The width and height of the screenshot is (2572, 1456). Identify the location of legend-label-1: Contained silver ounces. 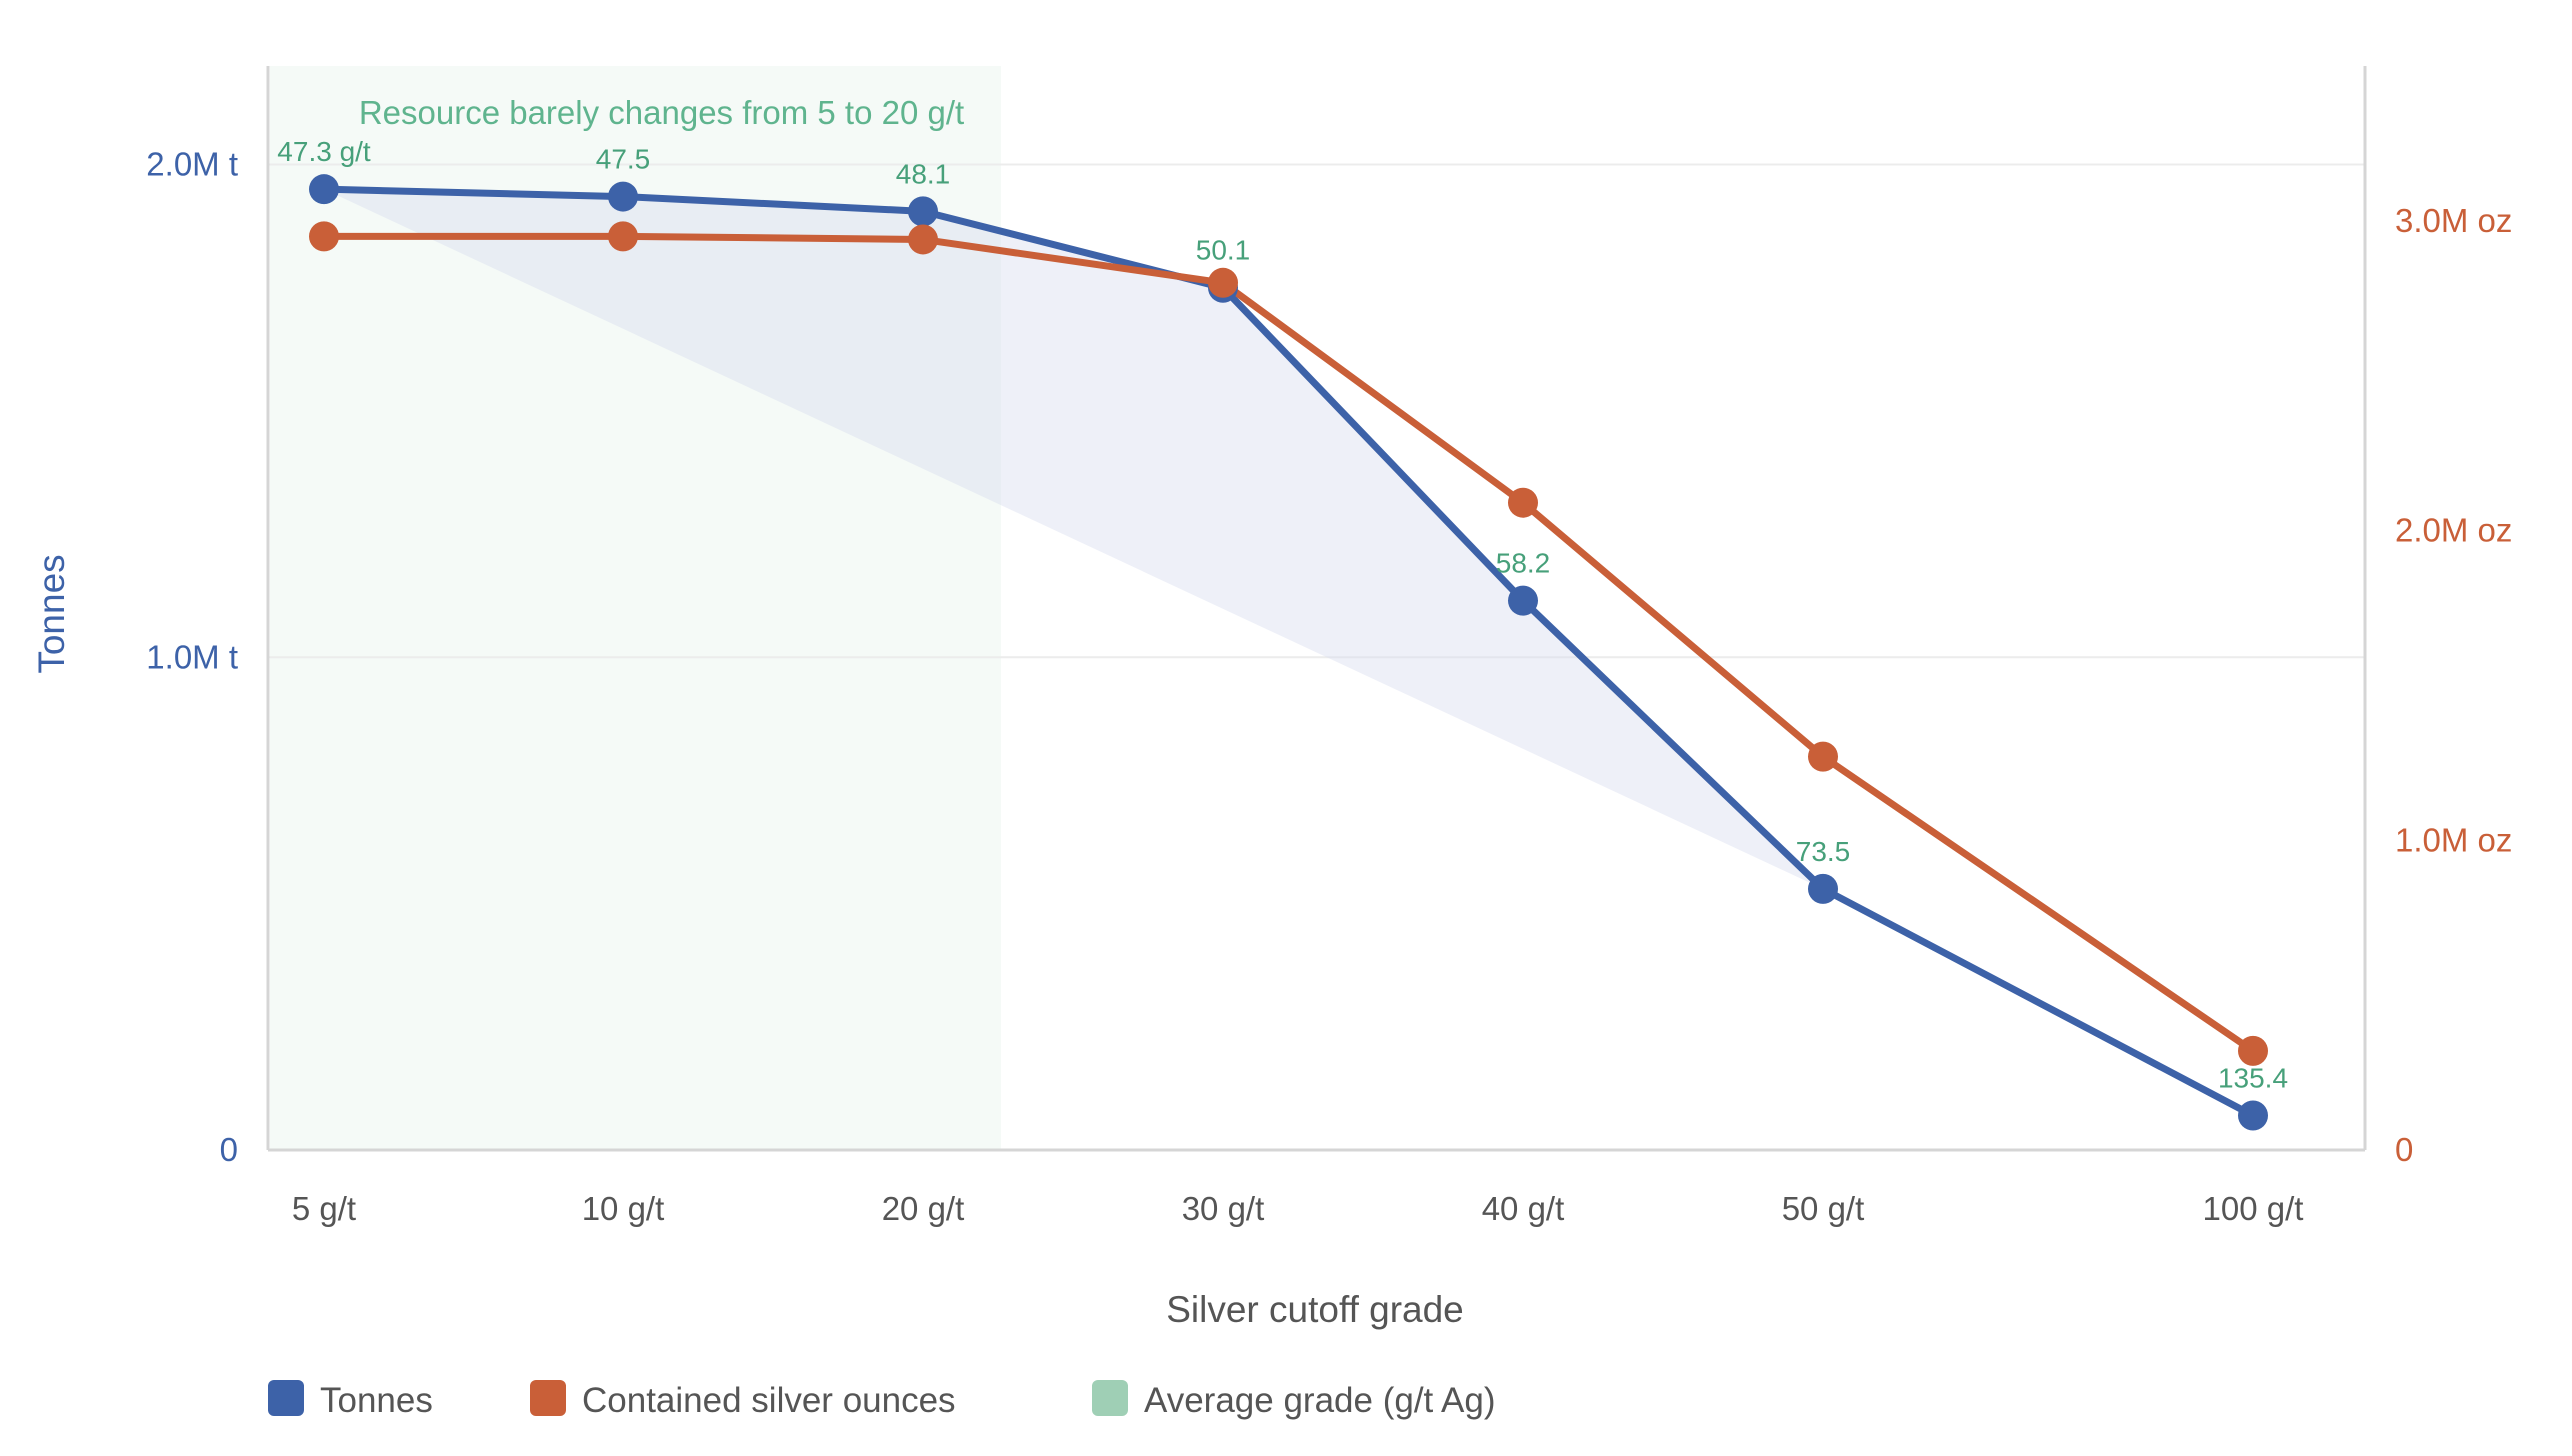
(769, 1400).